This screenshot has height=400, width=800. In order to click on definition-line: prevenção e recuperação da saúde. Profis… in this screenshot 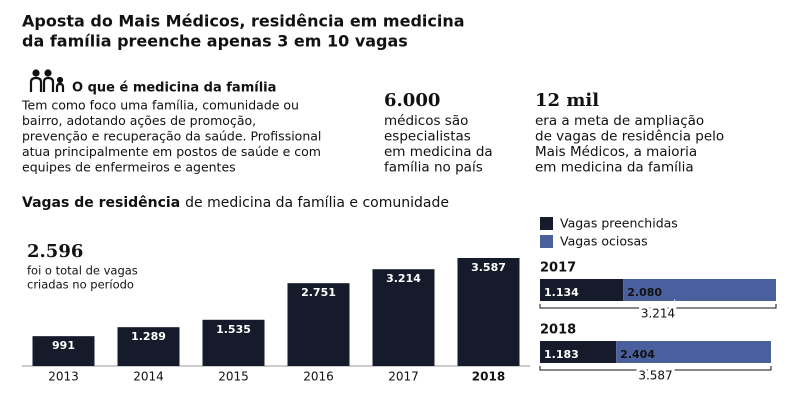, I will do `click(171, 136)`.